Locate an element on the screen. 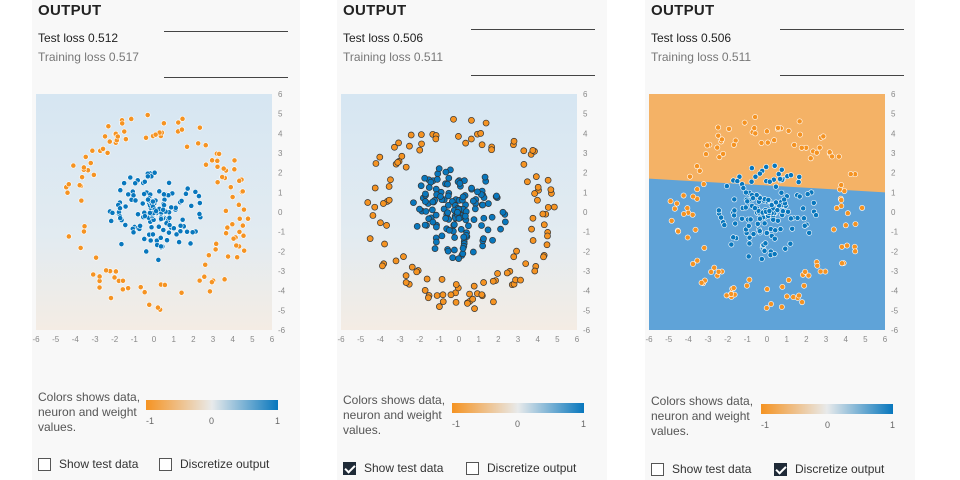 This screenshot has height=480, width=960. color-scale-min: -1 is located at coordinates (456, 424).